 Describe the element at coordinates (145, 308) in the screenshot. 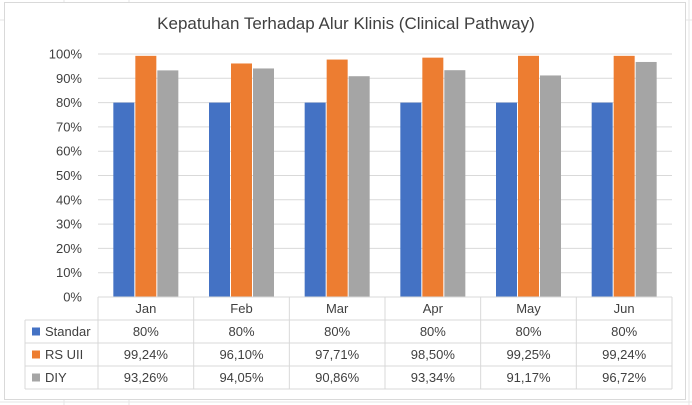

I see `x-category-label: Jan` at that location.